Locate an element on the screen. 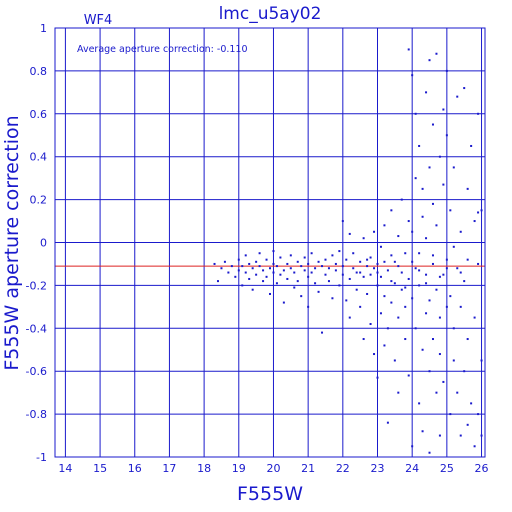  x-tick-labels: 14 15 16 17 18 19 20 21 22 23 24 25 26 is located at coordinates (273, 468).